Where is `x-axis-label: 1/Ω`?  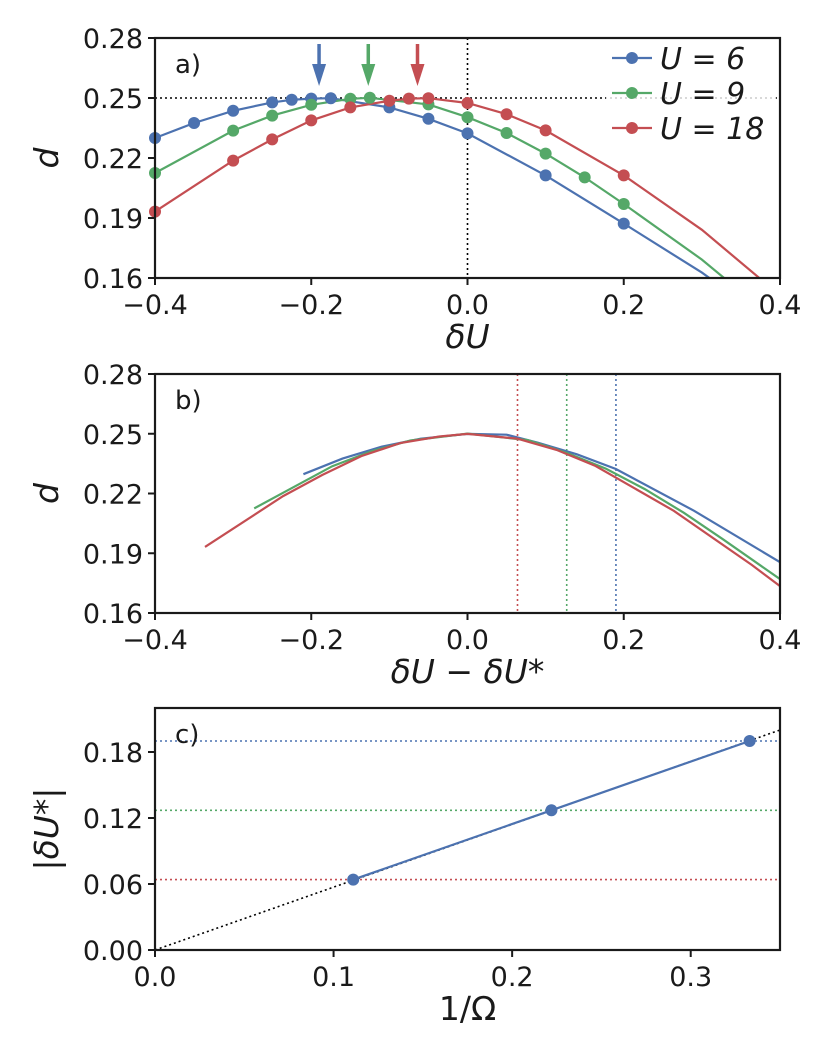
x-axis-label: 1/Ω is located at coordinates (467, 1008).